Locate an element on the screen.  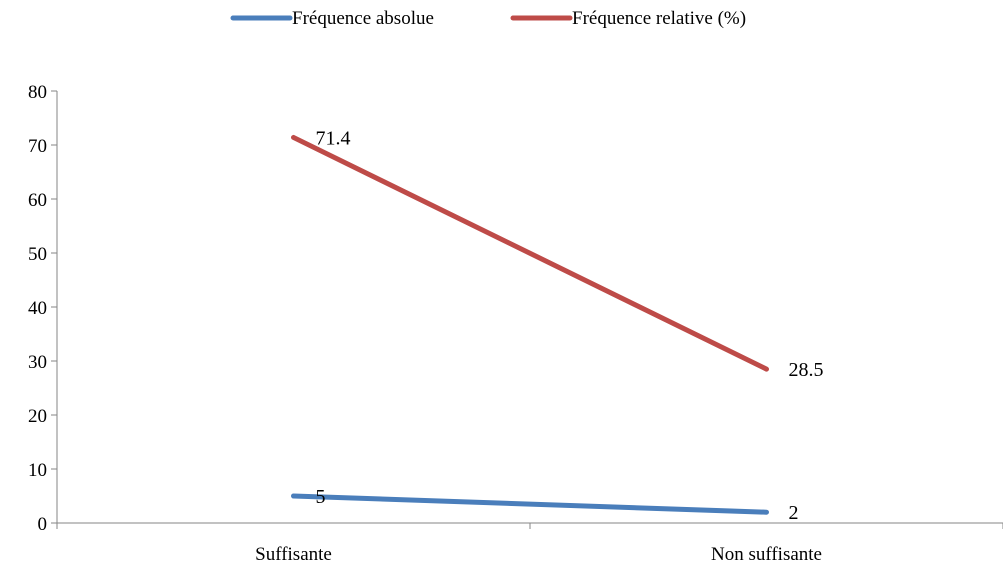
legend-item-relative: Fréquence relative (%) is located at coordinates (628, 18).